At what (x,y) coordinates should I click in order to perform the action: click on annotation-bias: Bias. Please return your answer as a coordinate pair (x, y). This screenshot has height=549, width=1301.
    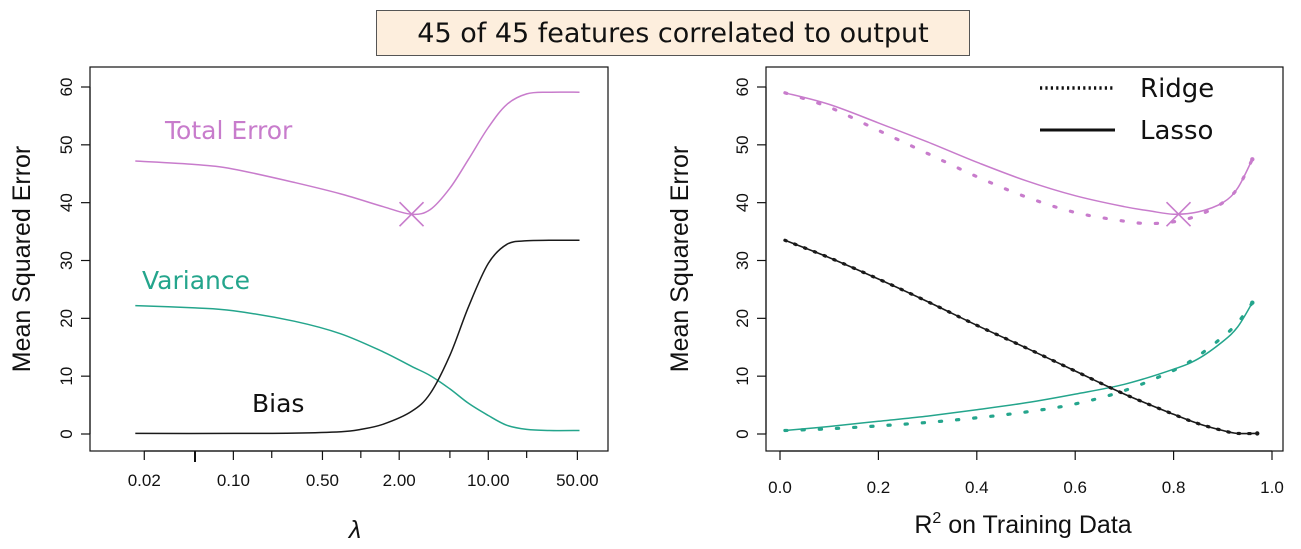
    Looking at the image, I should click on (278, 403).